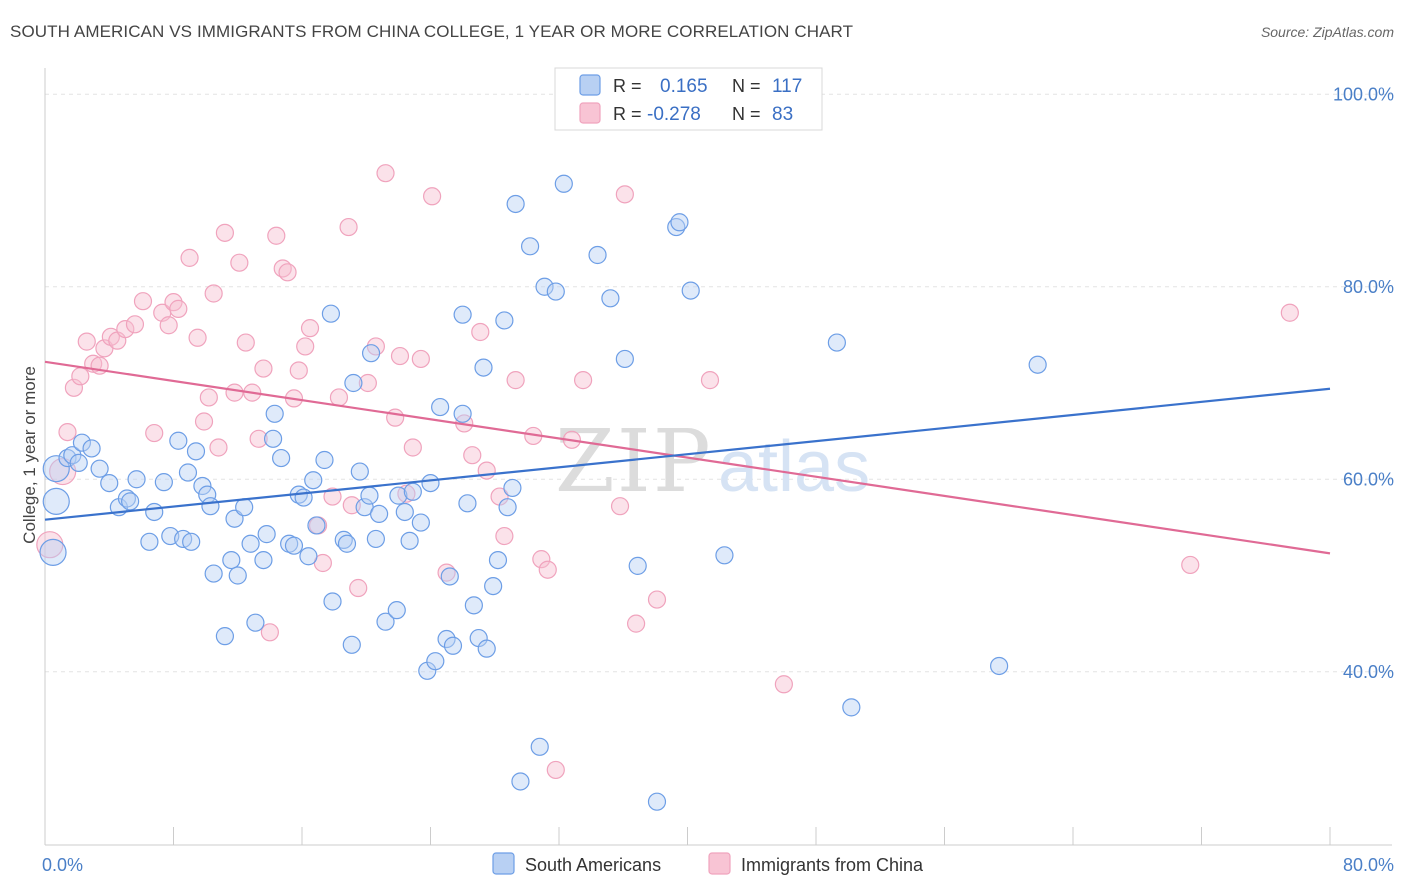 Image resolution: width=1406 pixels, height=892 pixels. What do you see at coordinates (746, 86) in the screenshot?
I see `legend-n-label-1: N =` at bounding box center [746, 86].